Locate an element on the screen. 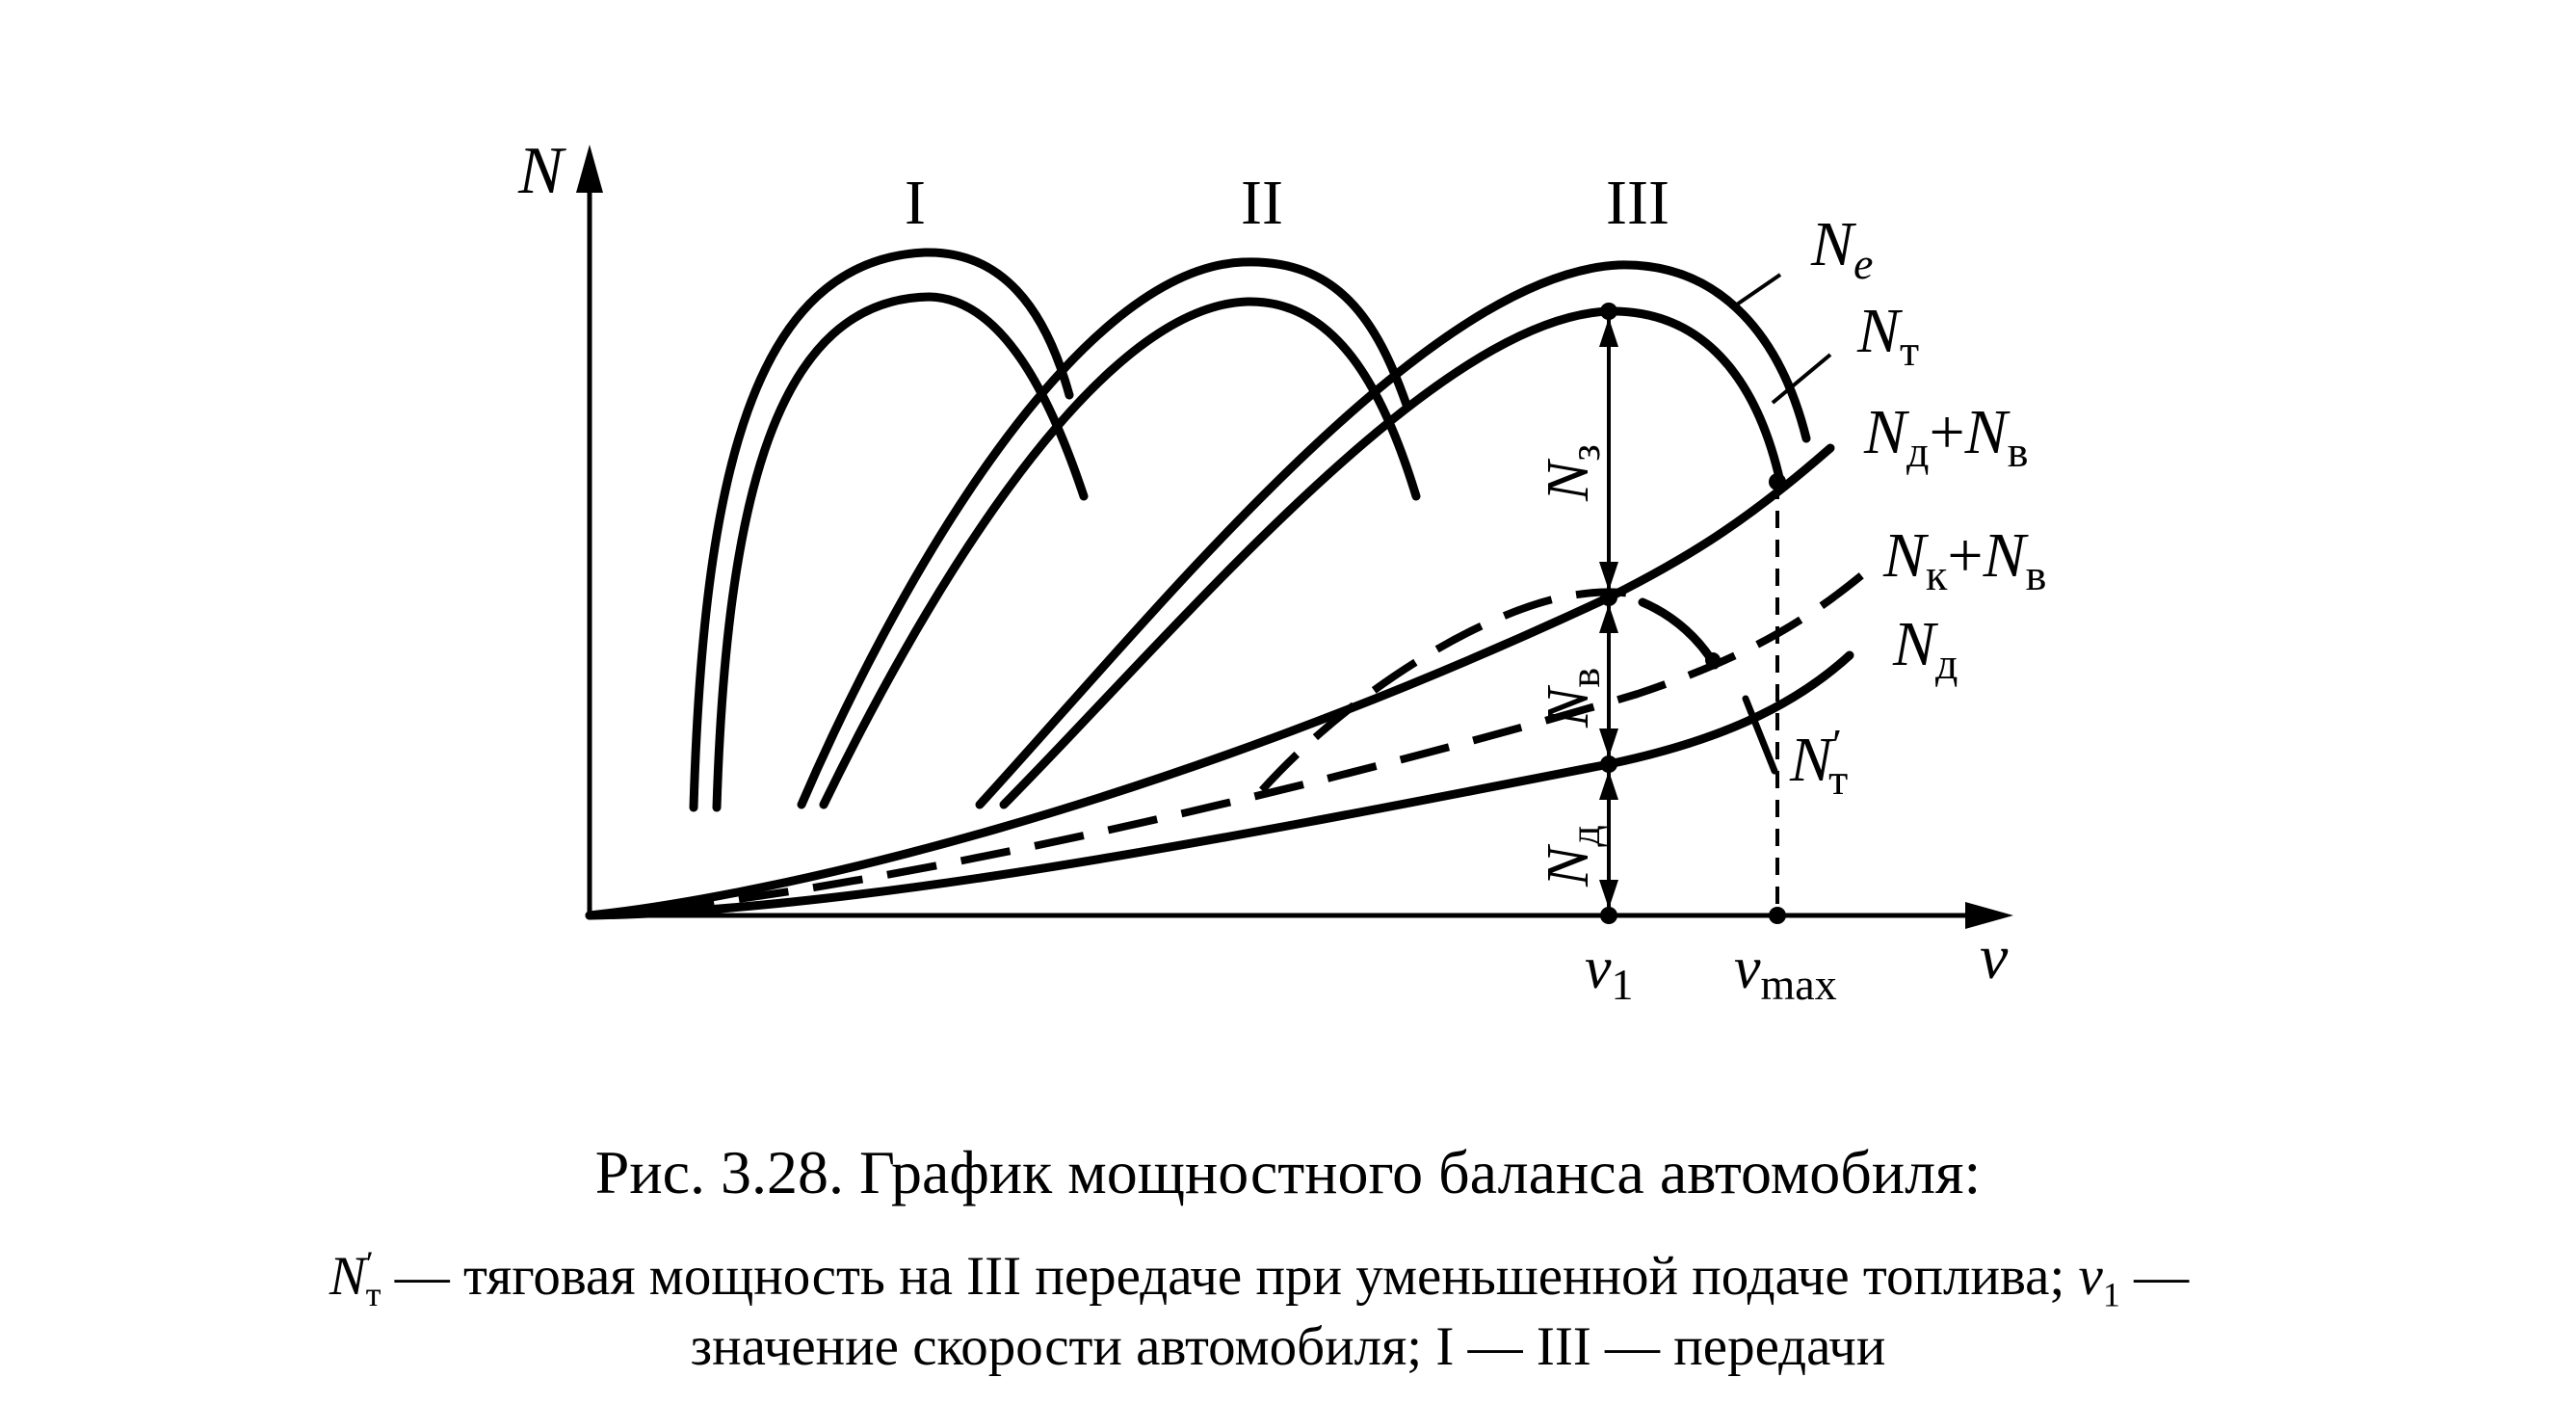 Image resolution: width=2576 pixels, height=1404 pixels. curve-label-nt-prime: N′ т is located at coordinates (1819, 762).